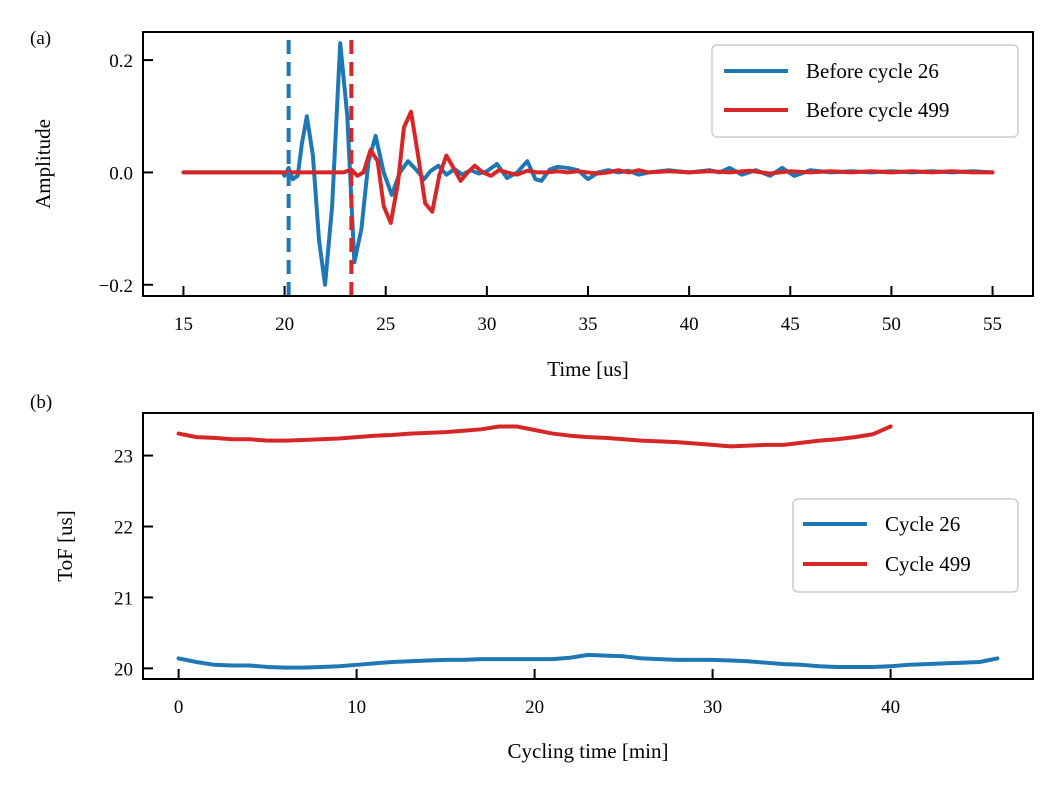  Describe the element at coordinates (123, 457) in the screenshot. I see `y-tick-label: 23` at that location.